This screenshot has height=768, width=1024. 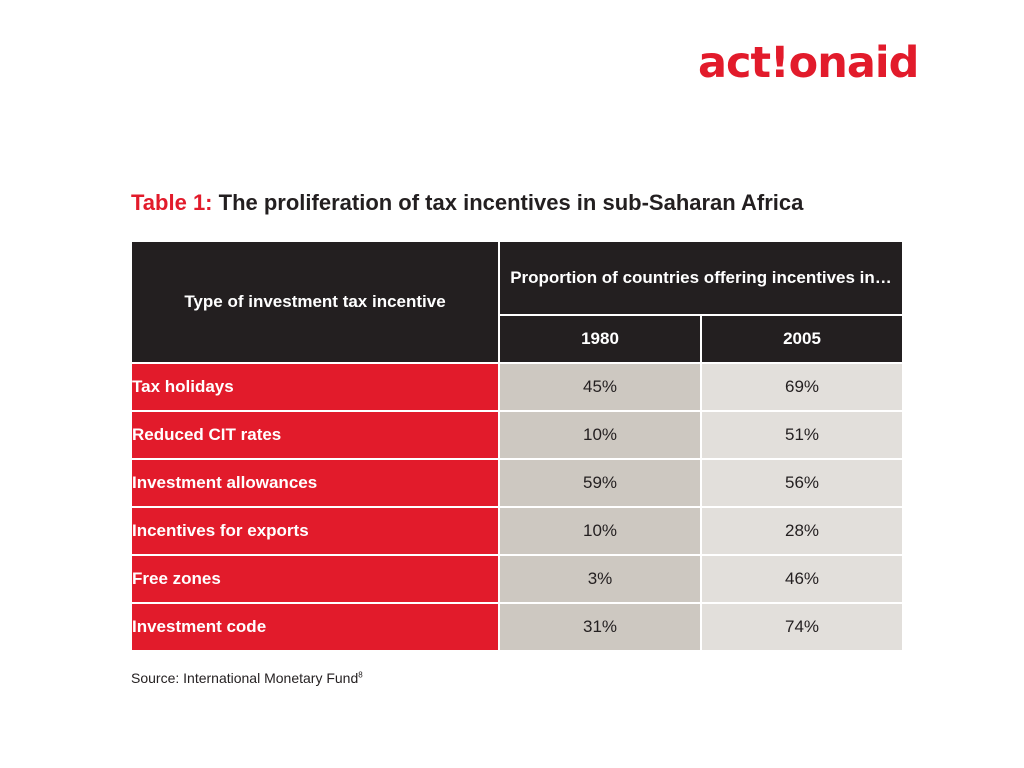 I want to click on table-row: Investment allowances 59% 56%, so click(x=517, y=483).